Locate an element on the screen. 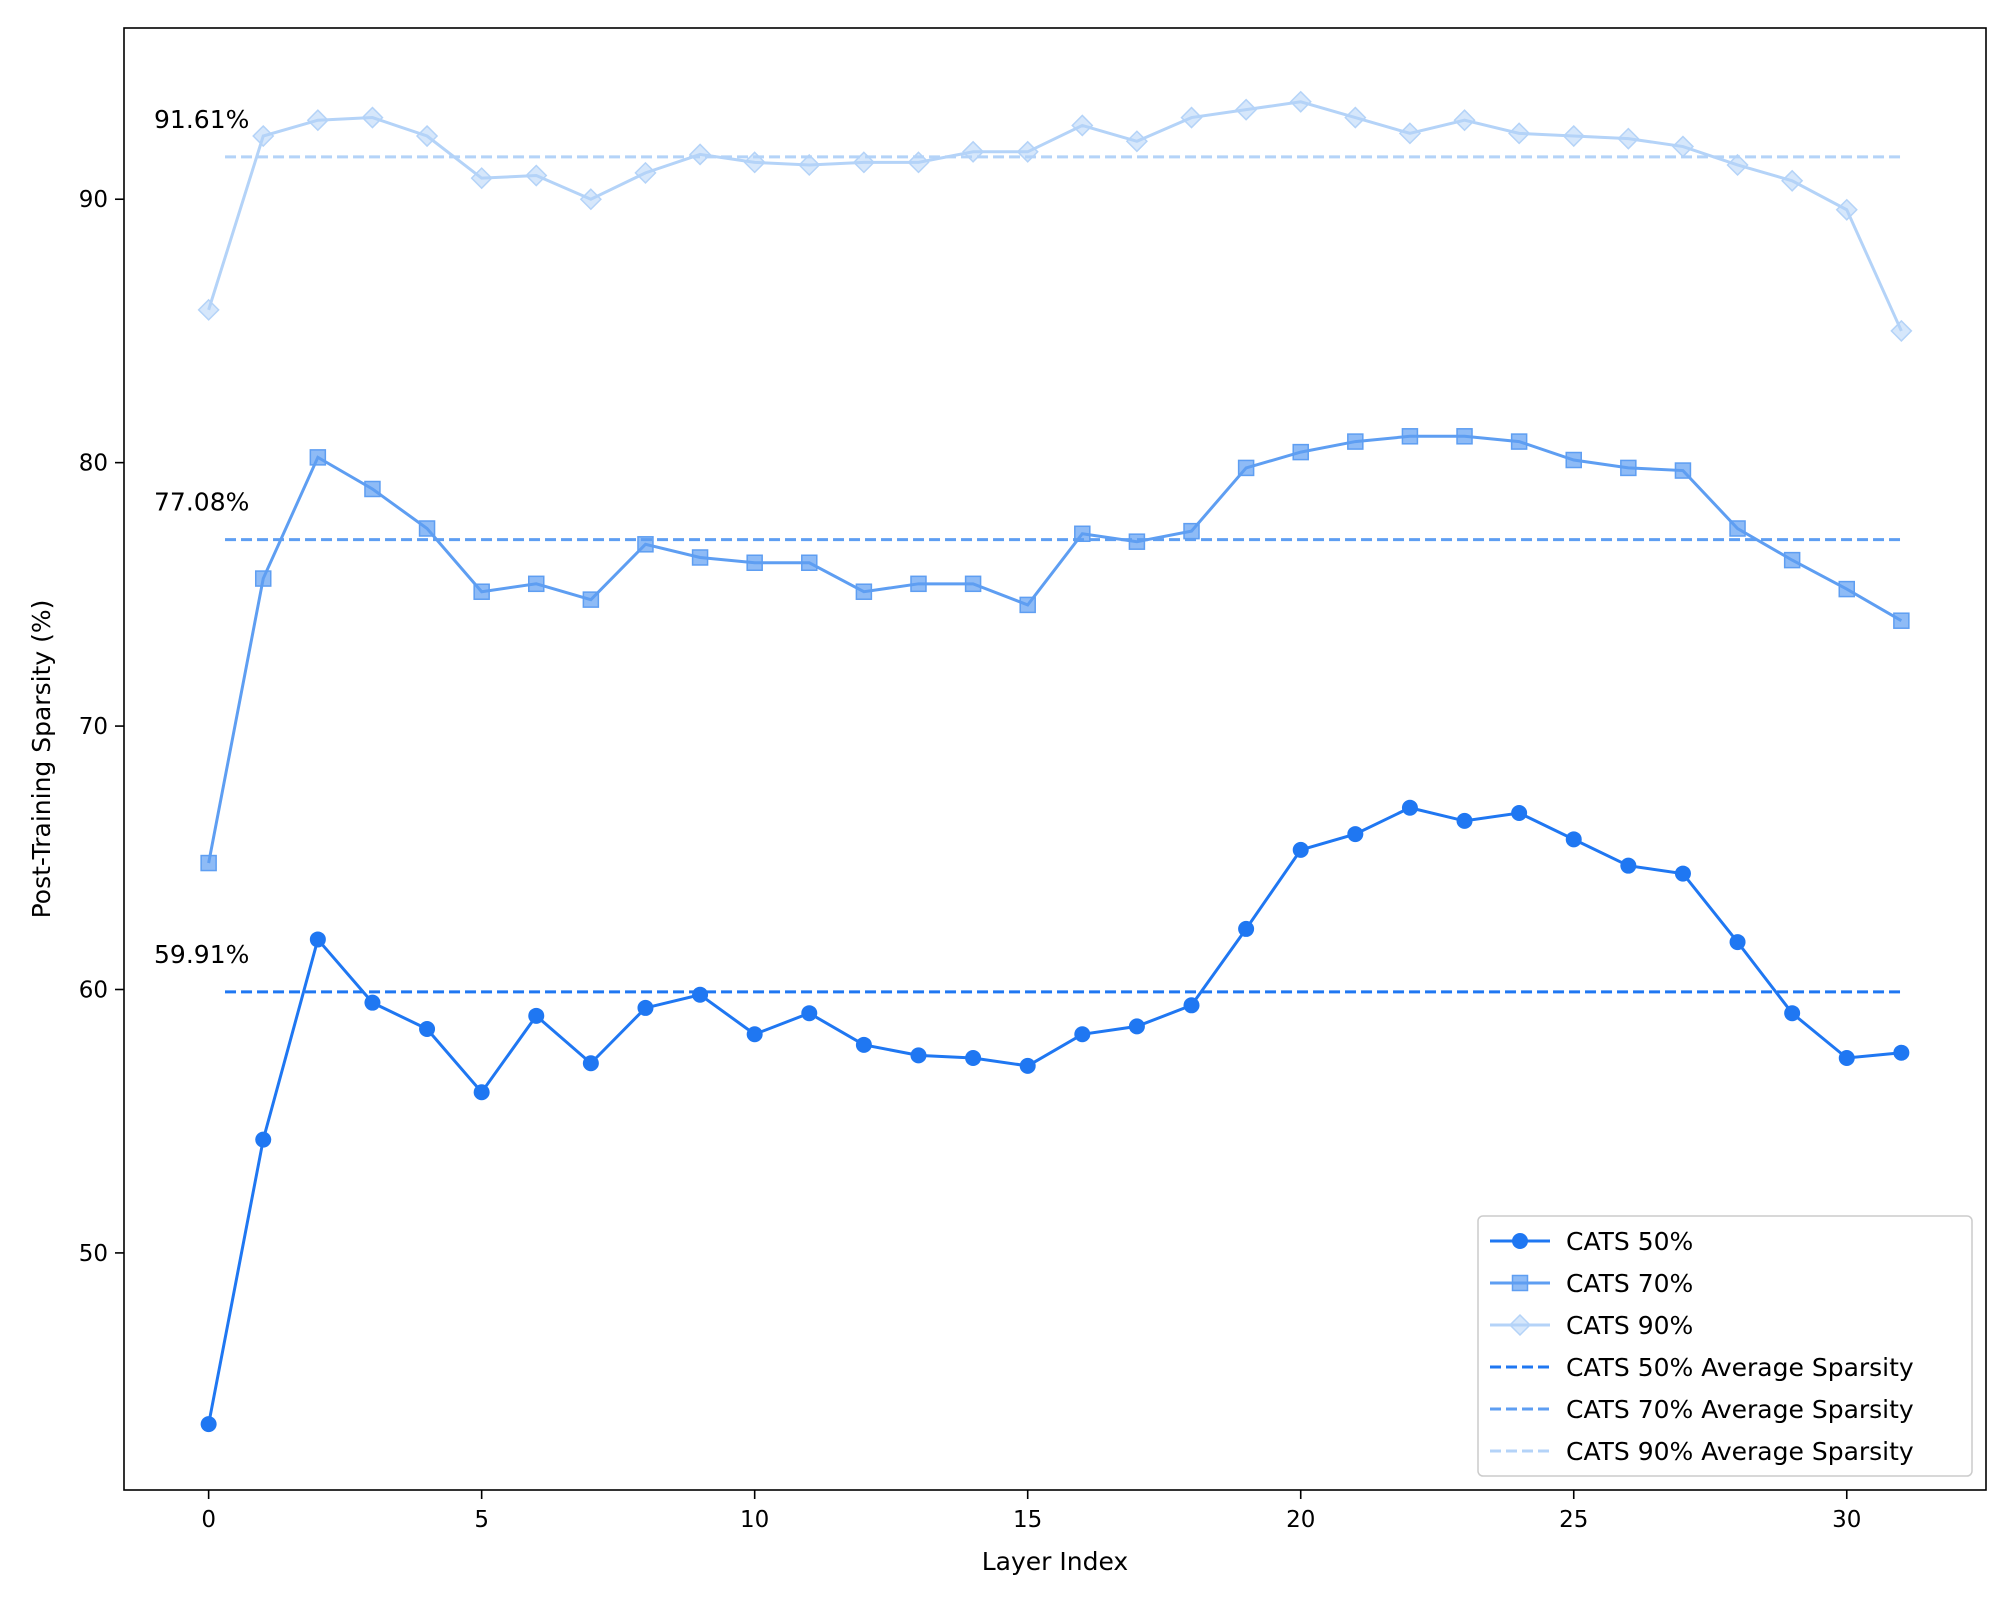 This screenshot has width=2000, height=1605. average-annotation-1: 59.91% is located at coordinates (201, 954).